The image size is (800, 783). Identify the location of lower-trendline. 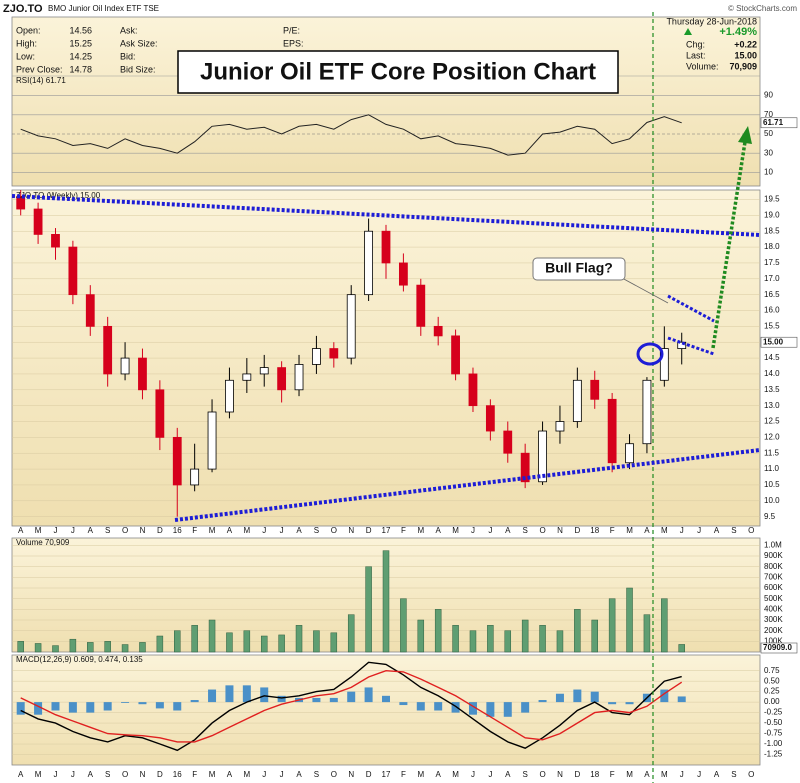
(467, 485).